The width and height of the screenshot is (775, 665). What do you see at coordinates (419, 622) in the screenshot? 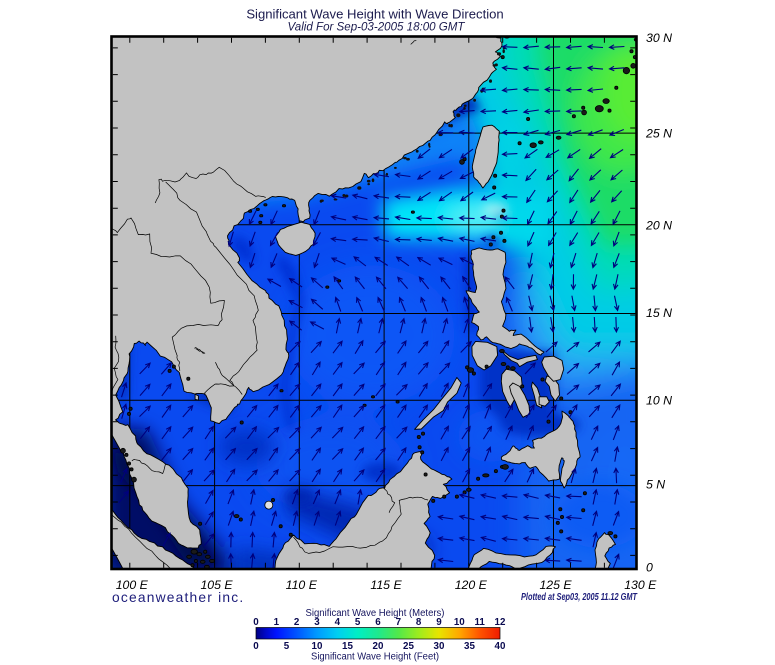
I see `svg-text: 8` at bounding box center [419, 622].